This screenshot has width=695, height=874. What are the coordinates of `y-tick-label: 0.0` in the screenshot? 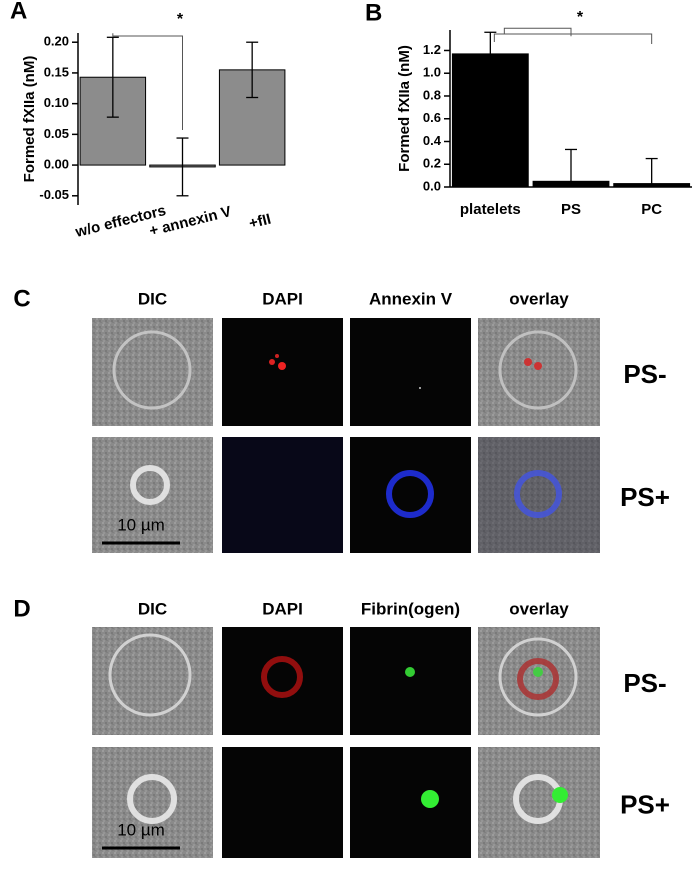 It's located at (432, 185).